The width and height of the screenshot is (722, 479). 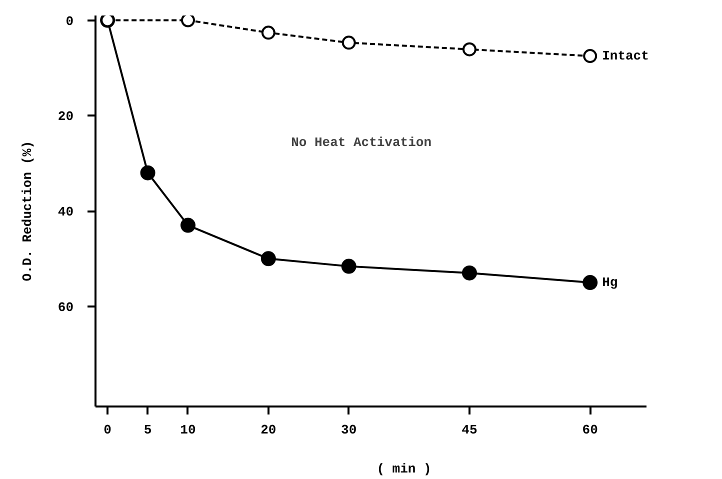 I want to click on x-tick-label: 60, so click(x=590, y=430).